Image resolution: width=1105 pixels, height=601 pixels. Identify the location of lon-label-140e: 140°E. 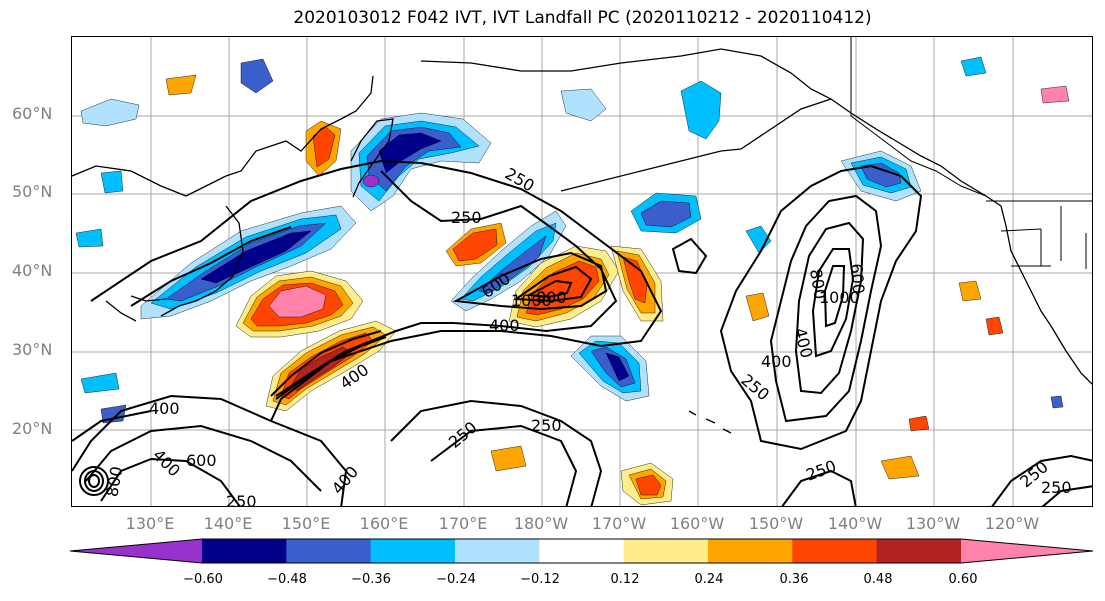
(228, 523).